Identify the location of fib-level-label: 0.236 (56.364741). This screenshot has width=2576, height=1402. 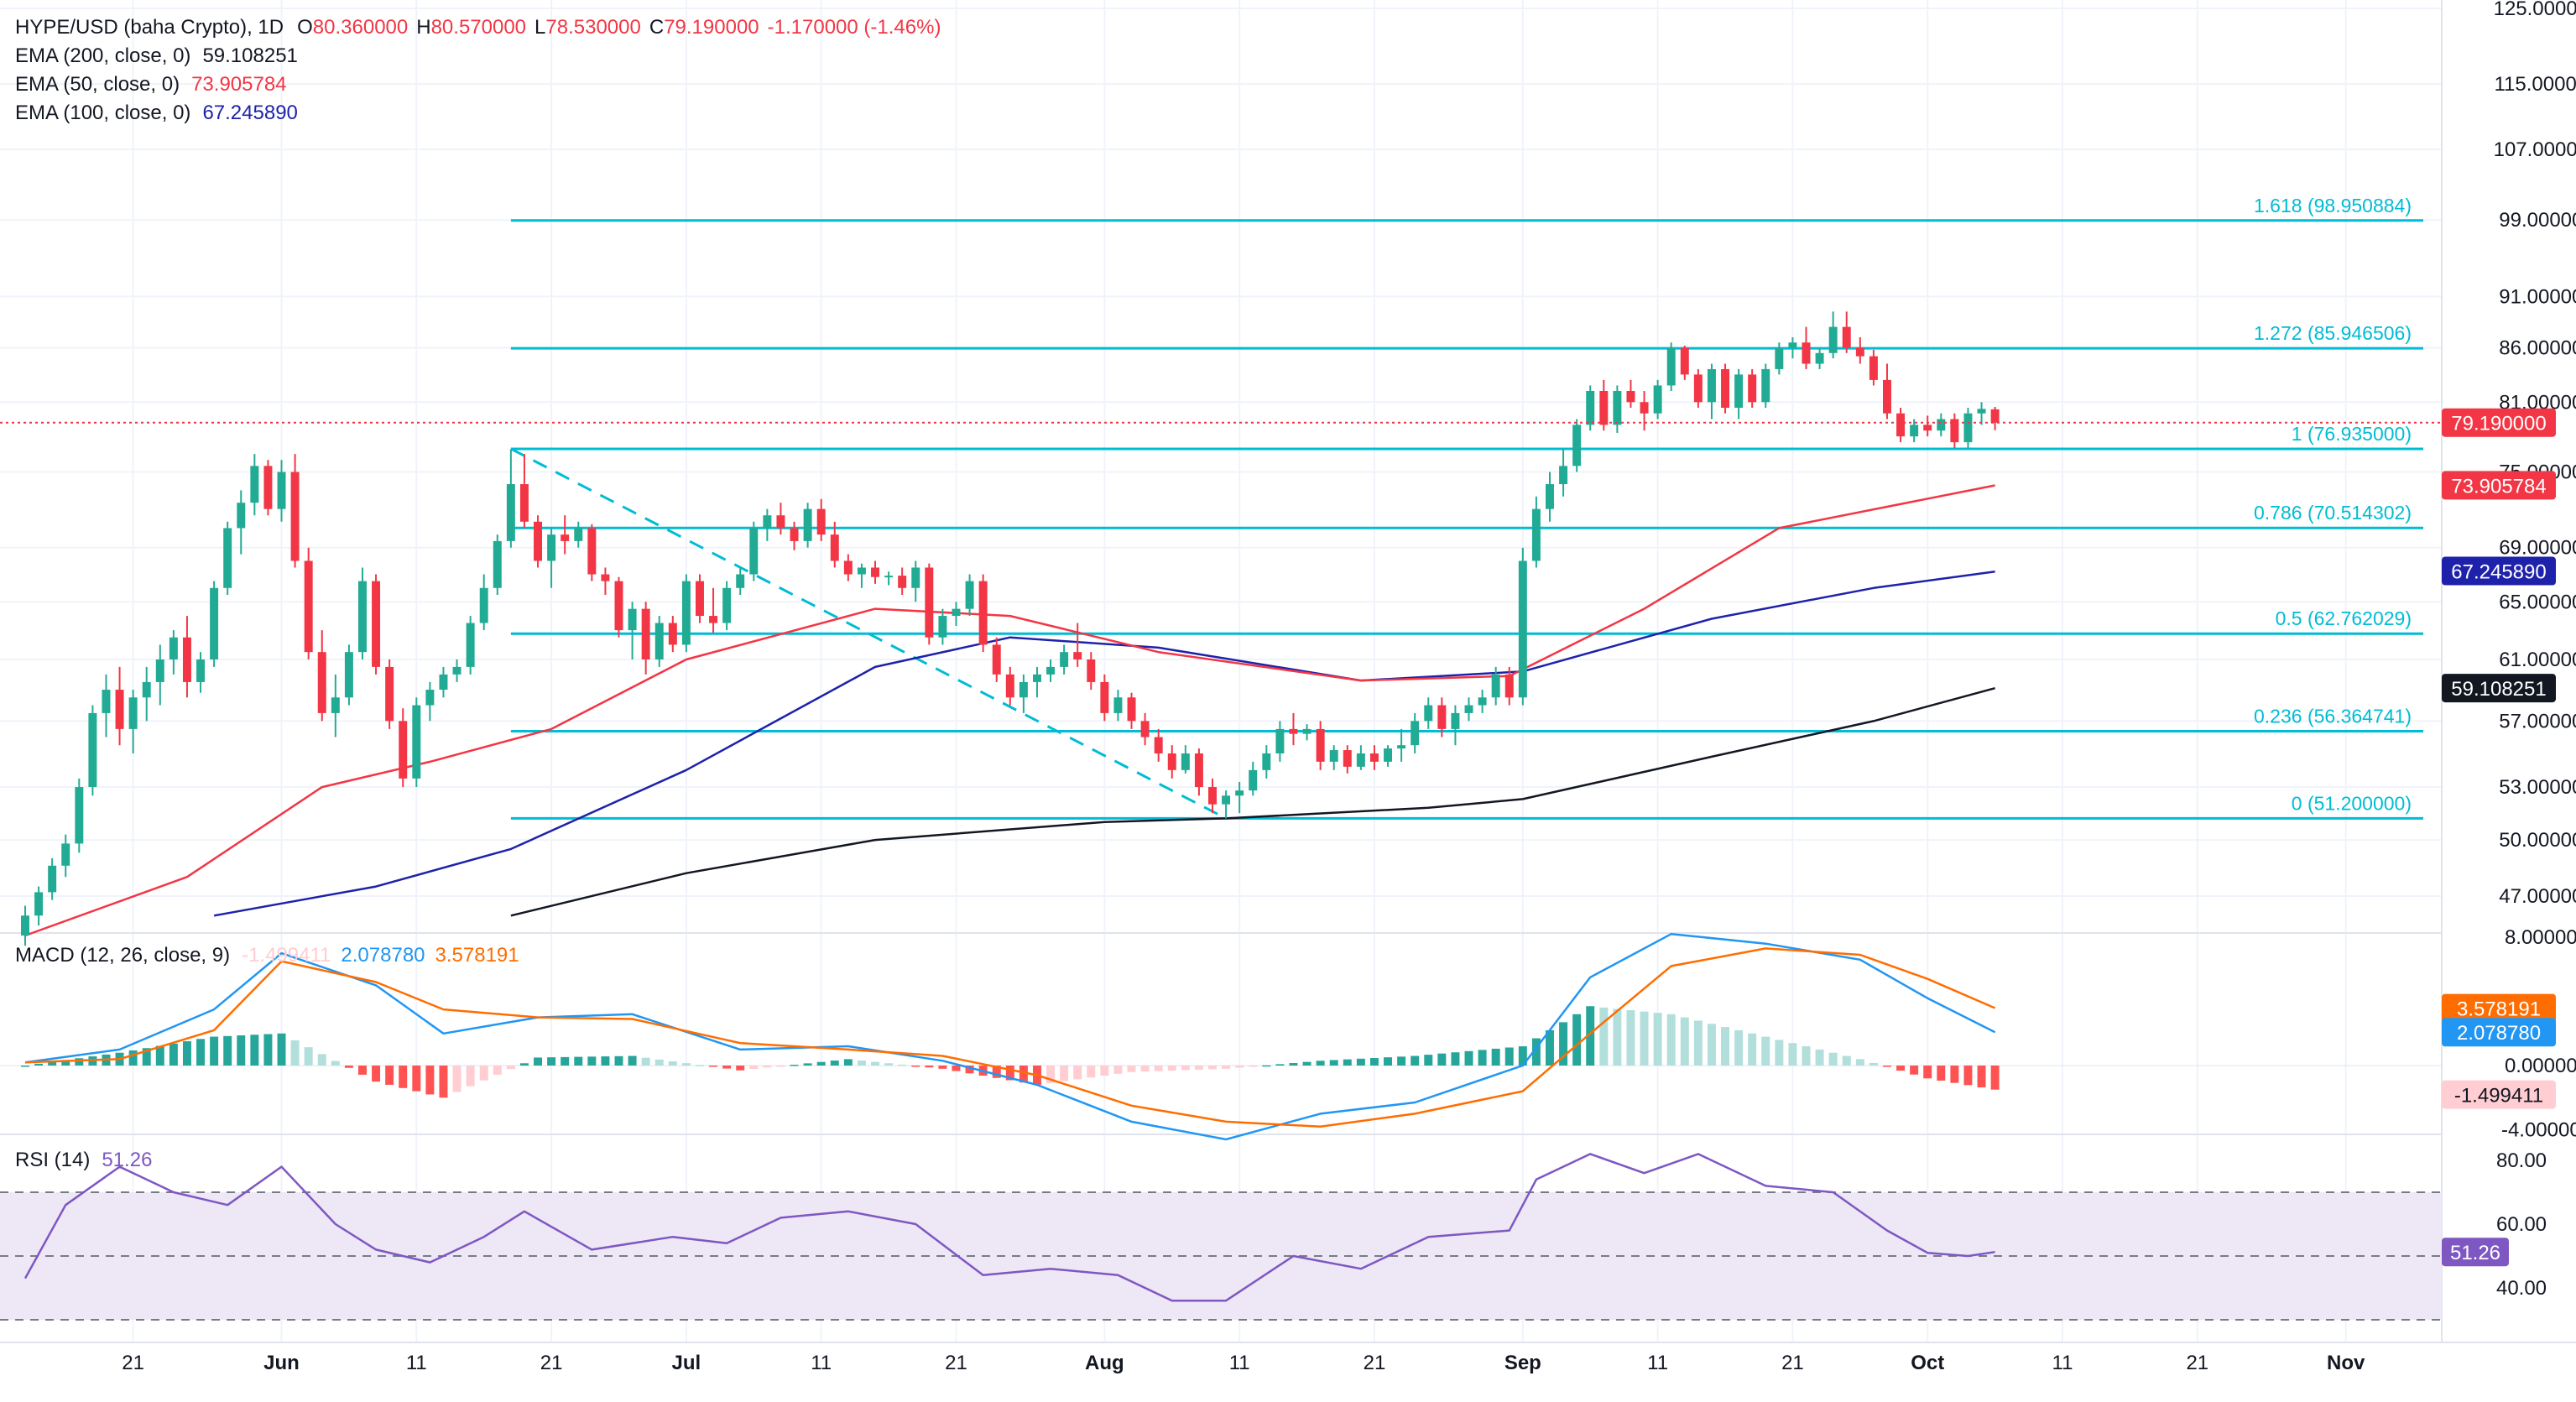
(2333, 716).